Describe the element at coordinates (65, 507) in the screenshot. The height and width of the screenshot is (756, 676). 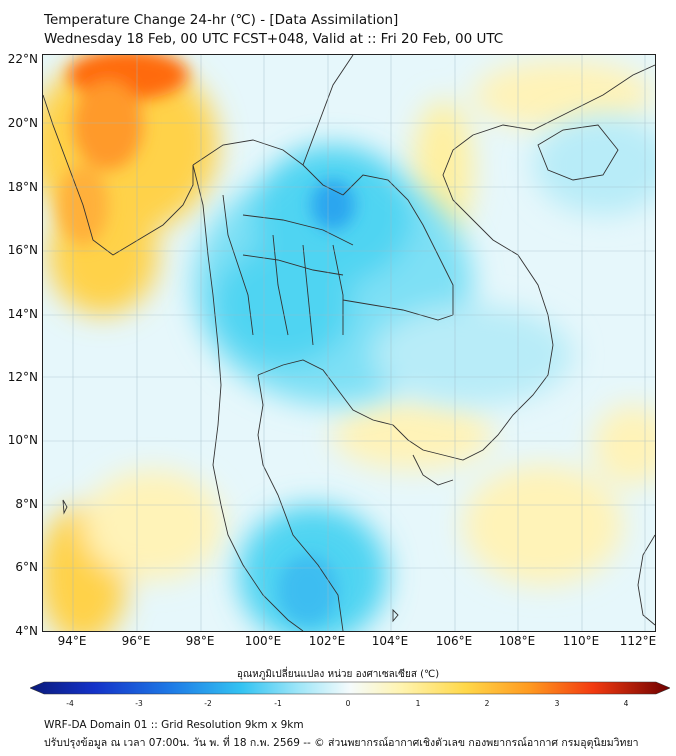
I see `island-nicobar` at that location.